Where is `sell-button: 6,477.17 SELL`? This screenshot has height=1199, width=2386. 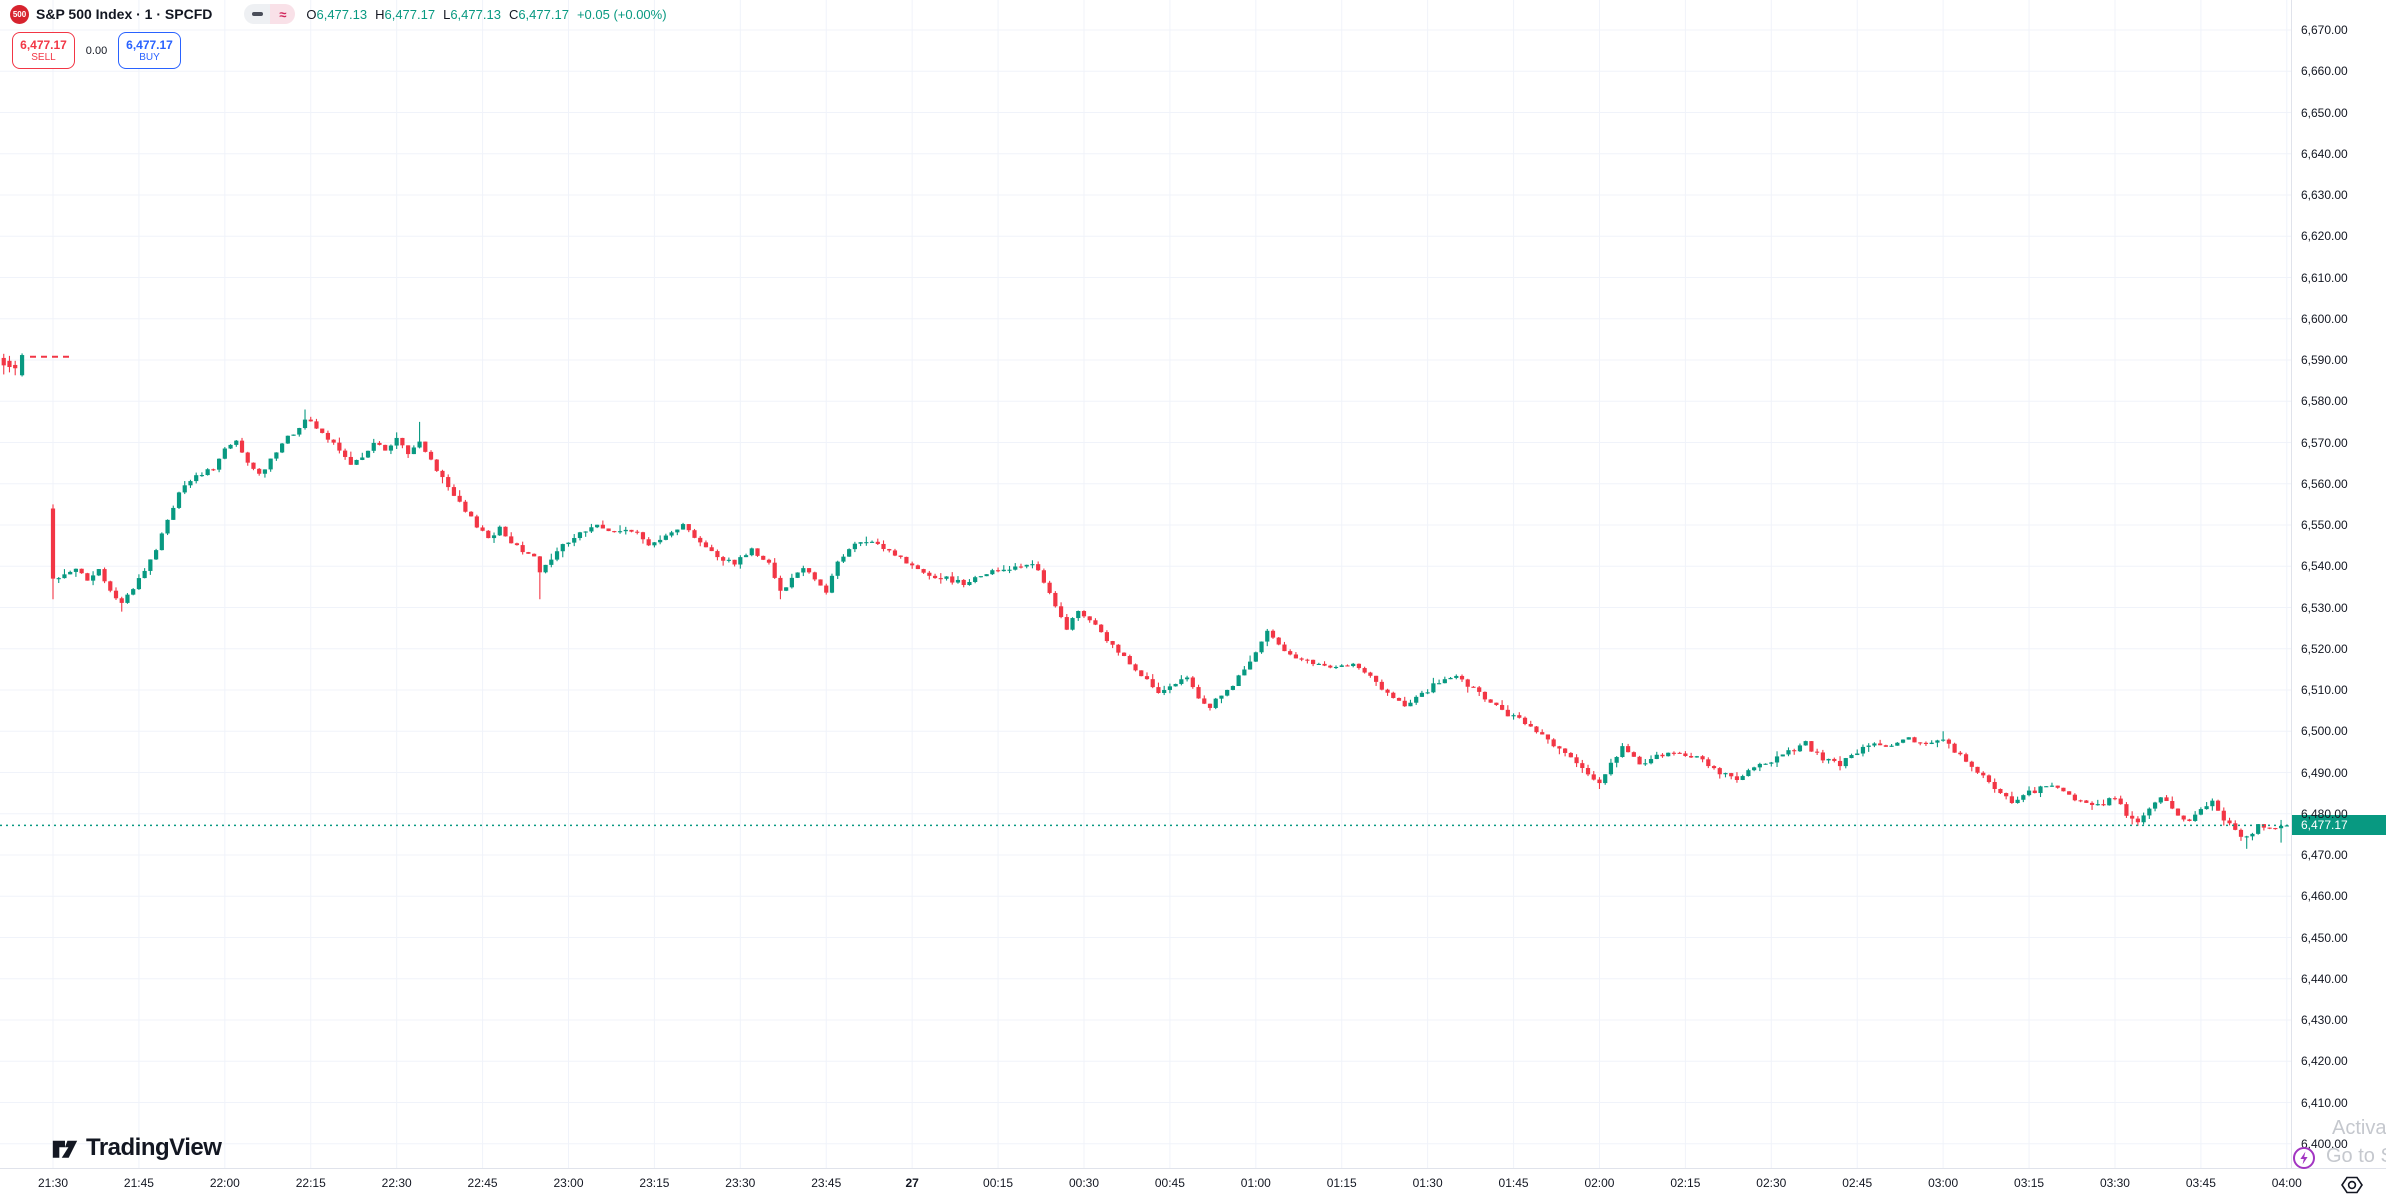
sell-button: 6,477.17 SELL is located at coordinates (43, 50).